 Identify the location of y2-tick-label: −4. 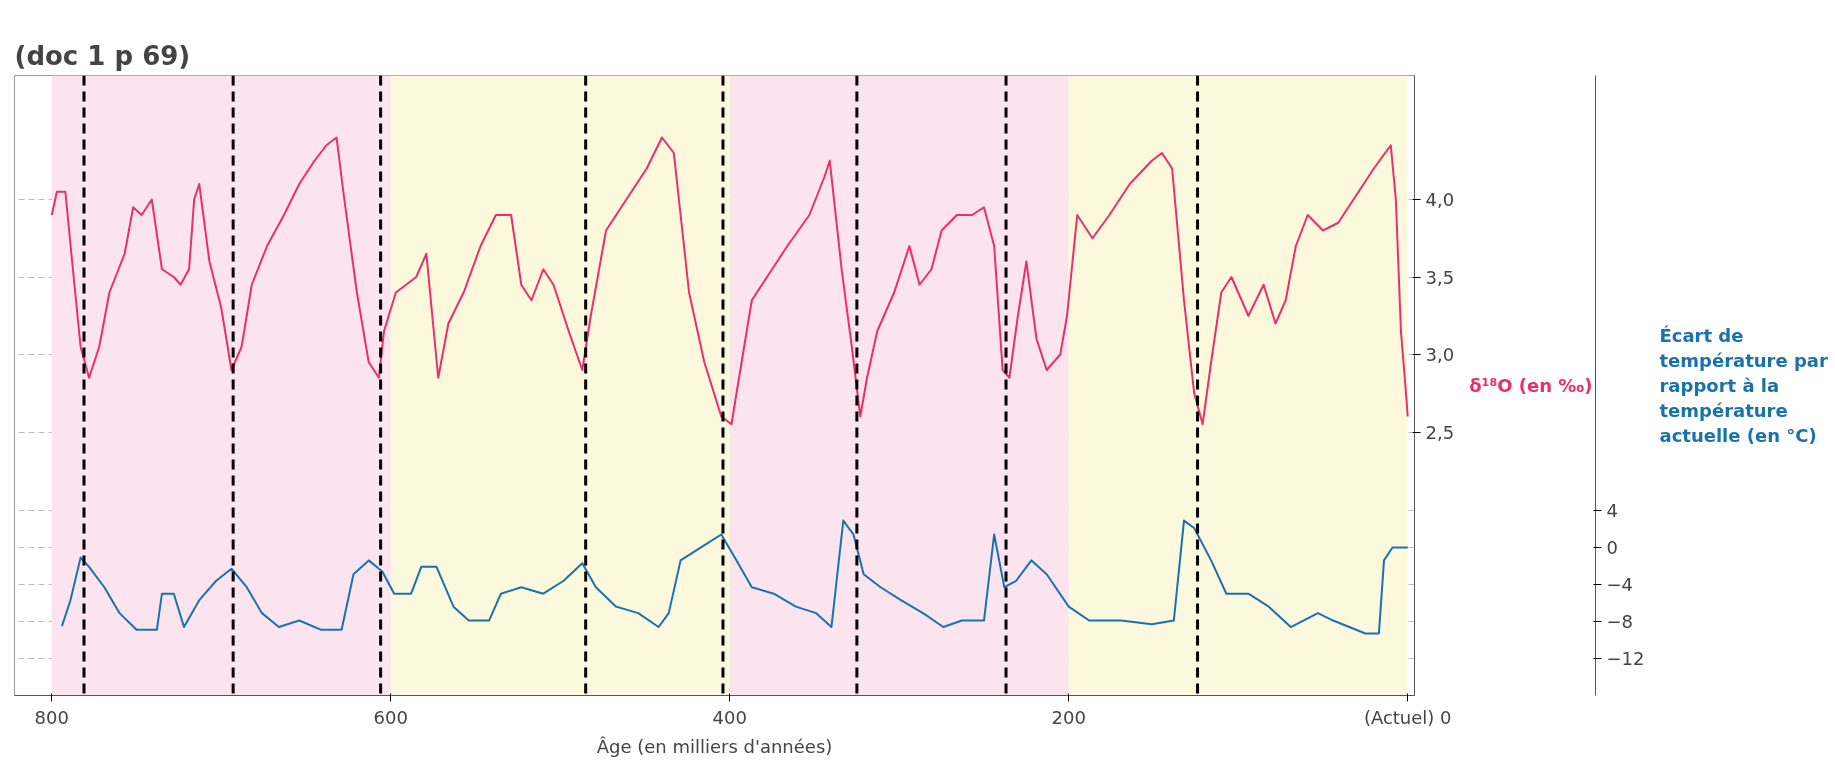
(1620, 584).